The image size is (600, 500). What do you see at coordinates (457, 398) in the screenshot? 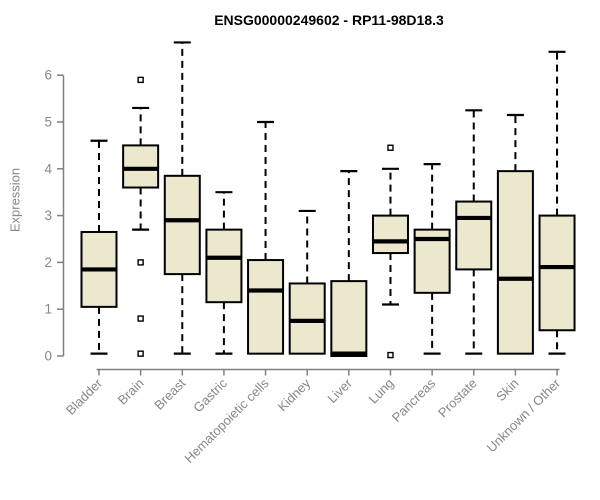
I see `x-tick-label: Prostate` at bounding box center [457, 398].